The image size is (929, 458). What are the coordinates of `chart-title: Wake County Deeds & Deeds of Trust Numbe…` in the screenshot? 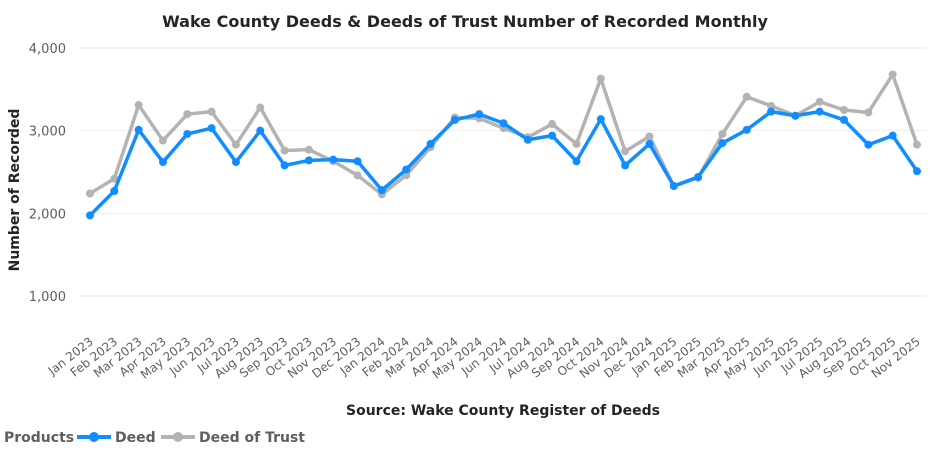 It's located at (465, 21).